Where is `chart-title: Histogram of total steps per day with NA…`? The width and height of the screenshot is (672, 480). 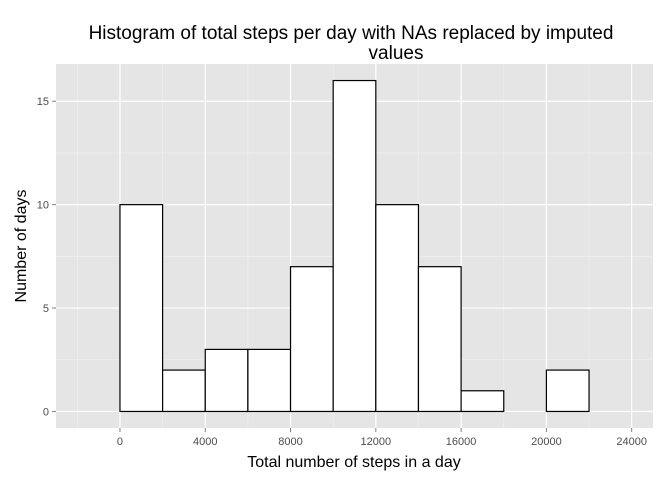
chart-title: Histogram of total steps per day with NA… is located at coordinates (351, 43).